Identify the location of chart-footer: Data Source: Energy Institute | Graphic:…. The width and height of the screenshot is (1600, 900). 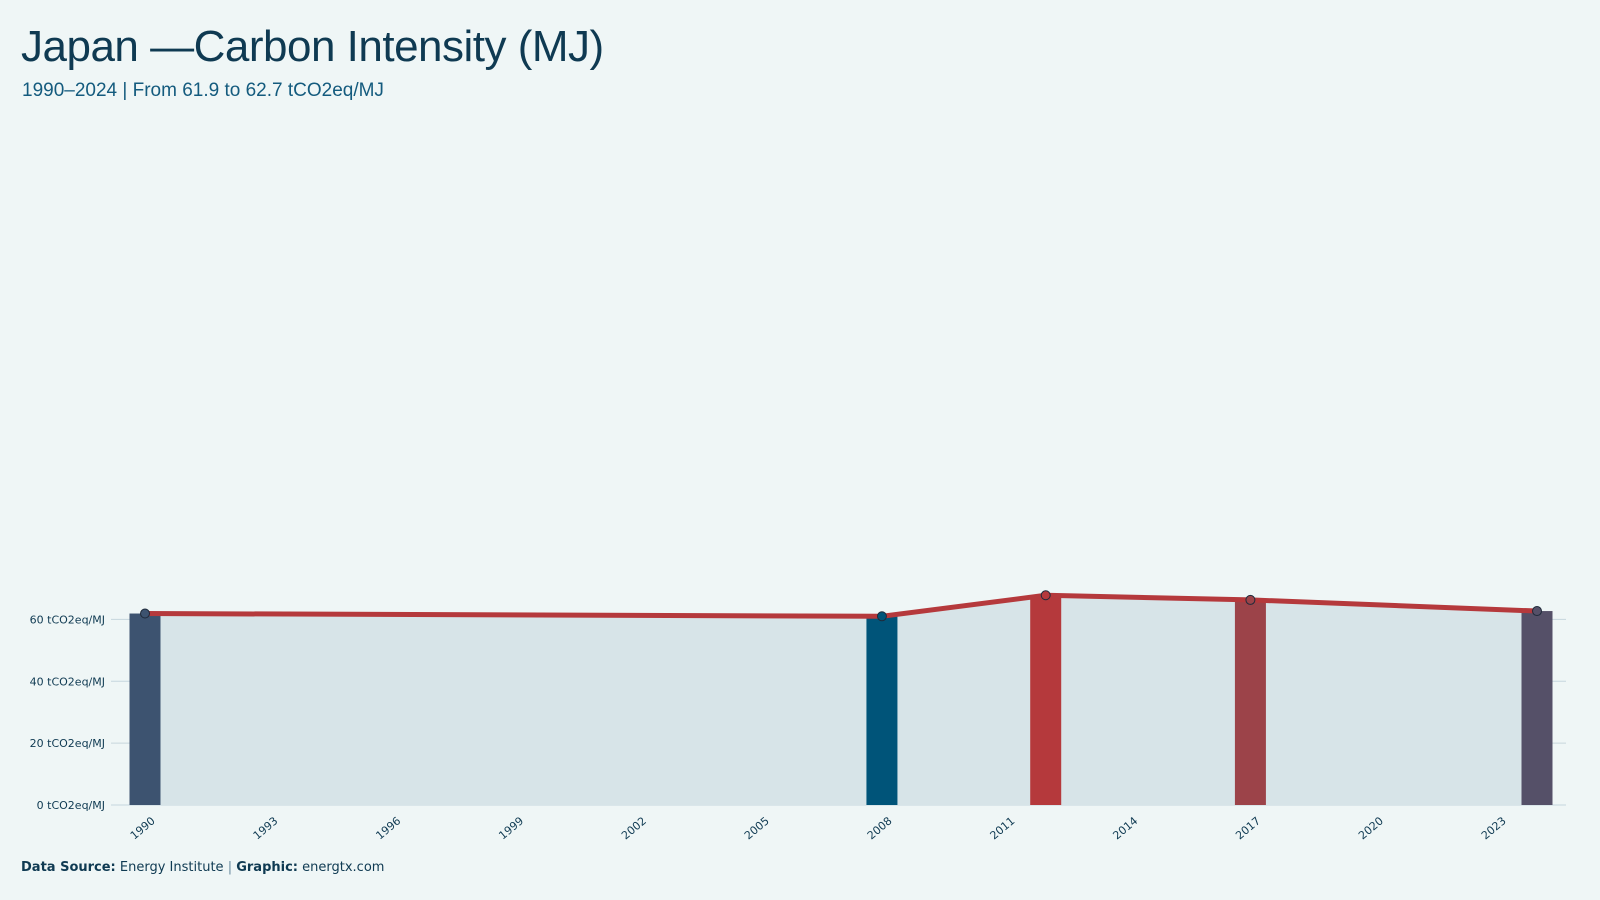
(202, 867).